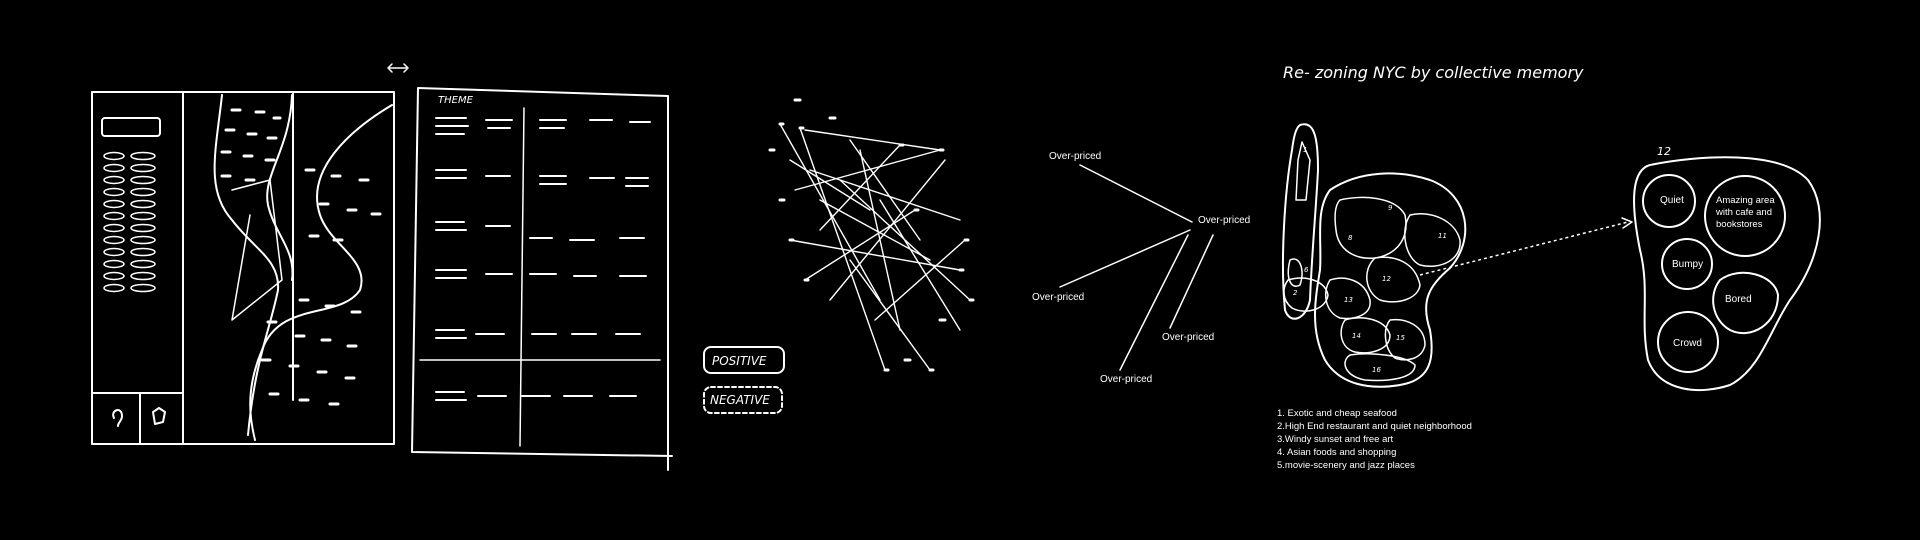 The height and width of the screenshot is (540, 1920). I want to click on area-bored, so click(1745, 303).